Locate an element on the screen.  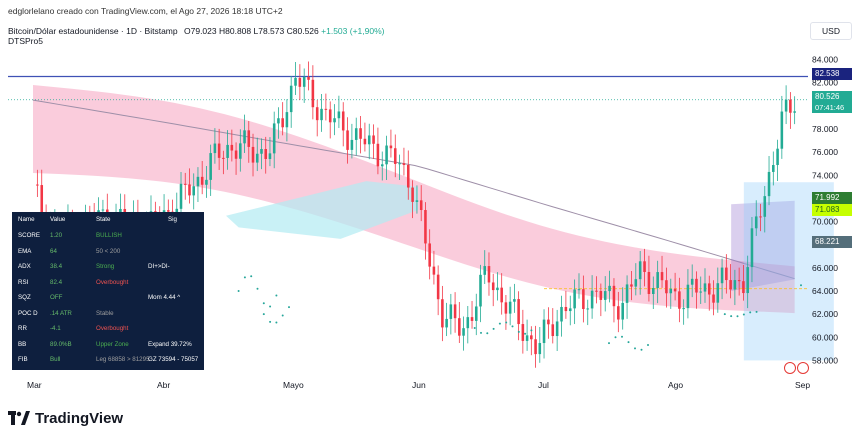
stats-row: EMA 64 50 < 200 is located at coordinates (108, 252).